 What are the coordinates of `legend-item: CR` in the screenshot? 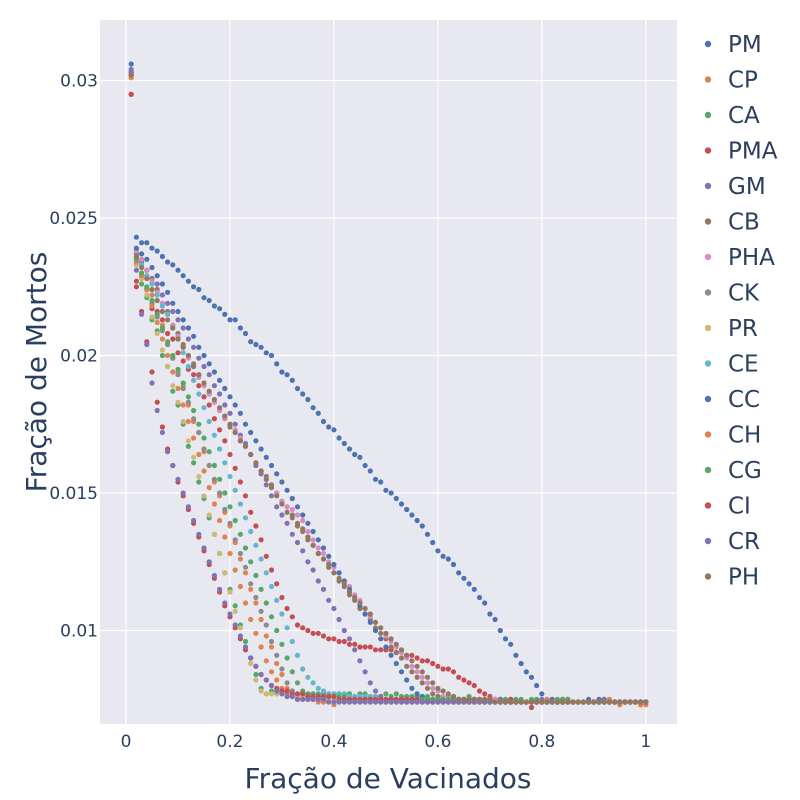 It's located at (732, 542).